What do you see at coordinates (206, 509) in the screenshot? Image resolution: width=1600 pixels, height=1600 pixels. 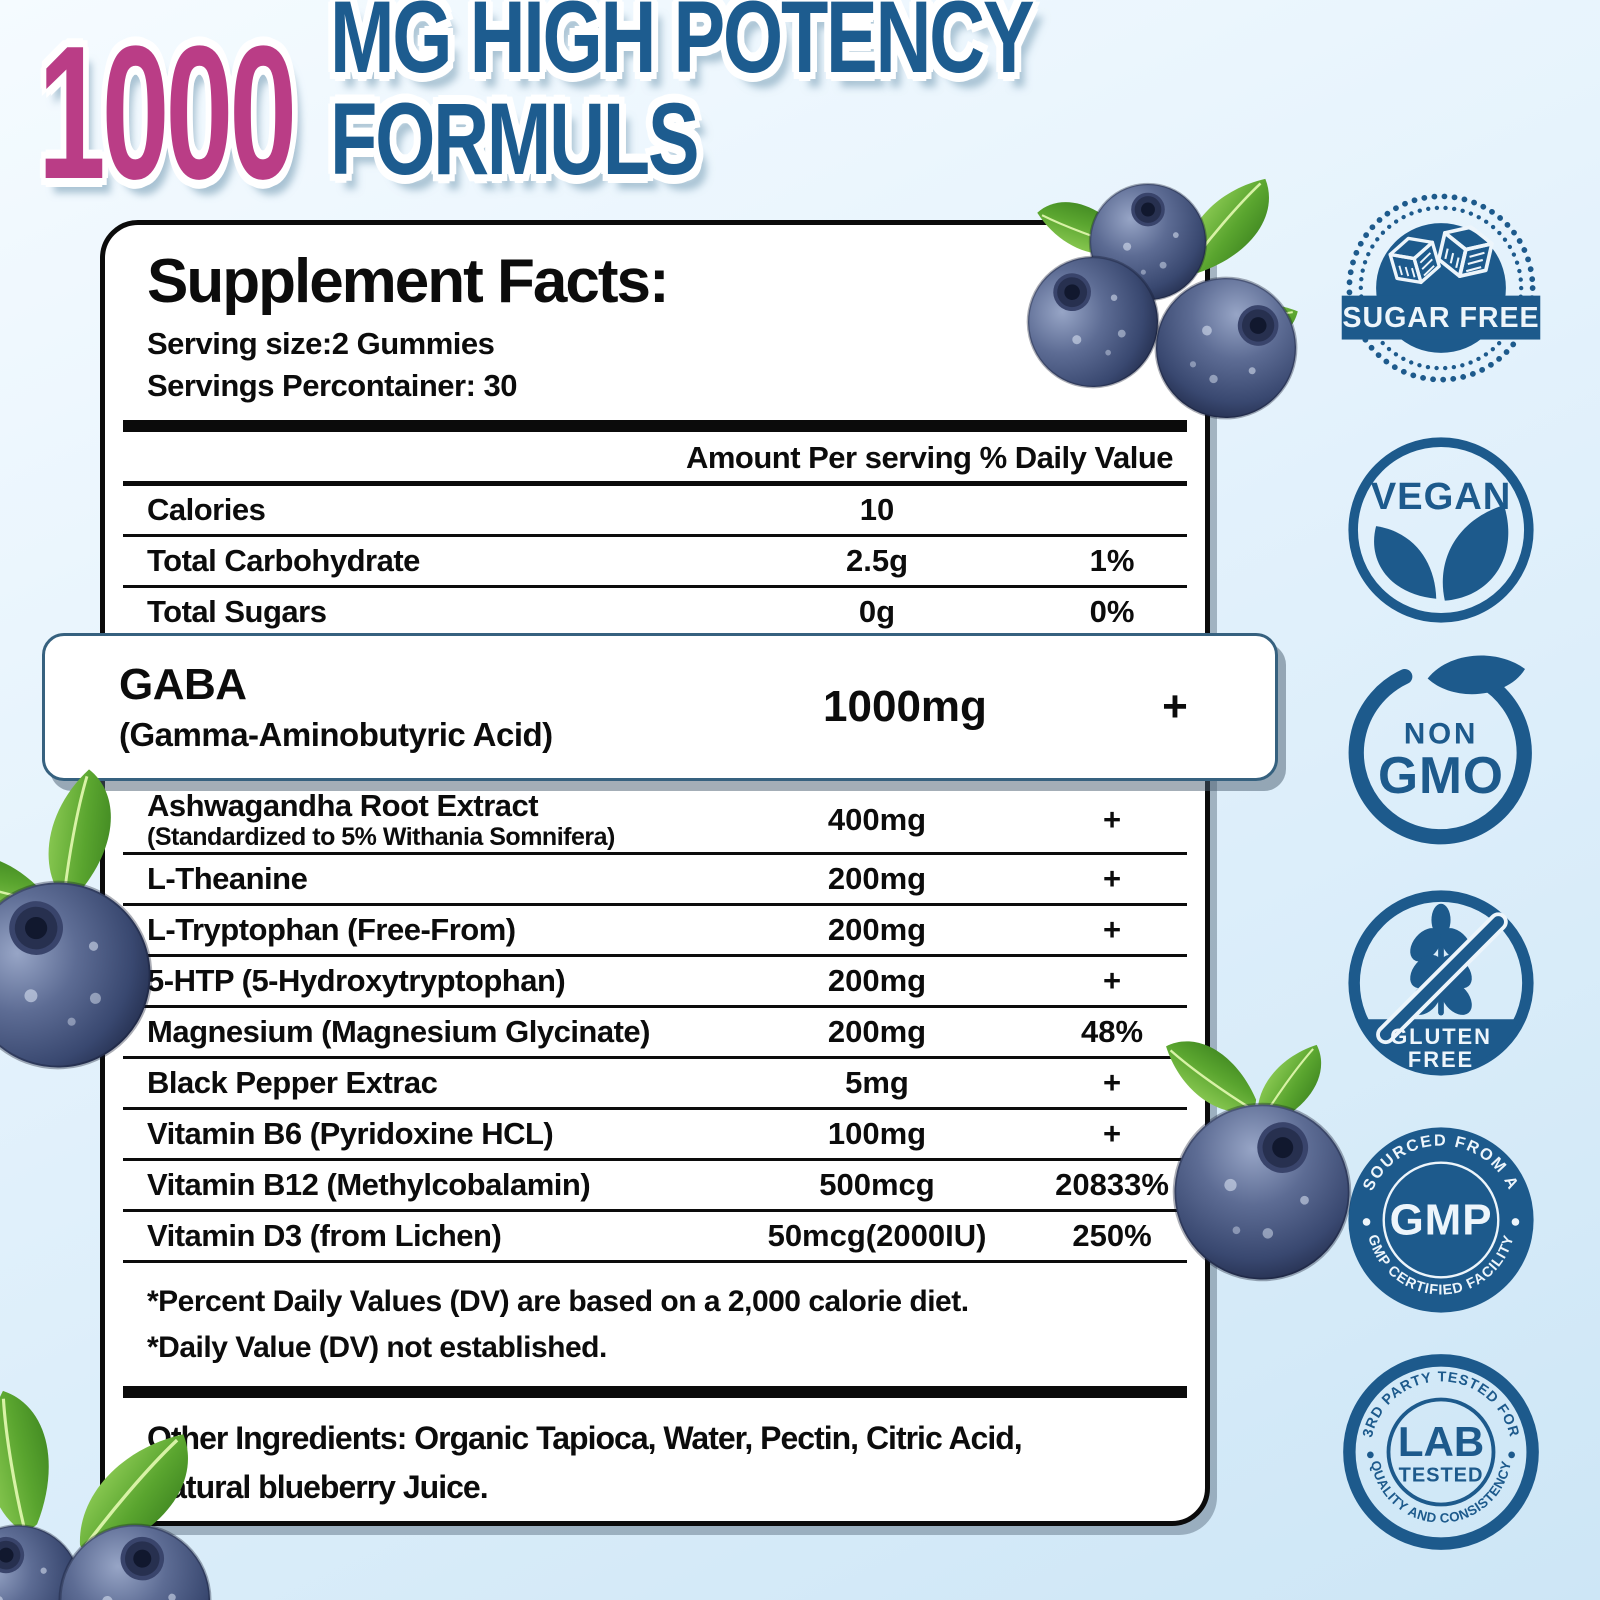 I see `ingredient-name: Calories` at bounding box center [206, 509].